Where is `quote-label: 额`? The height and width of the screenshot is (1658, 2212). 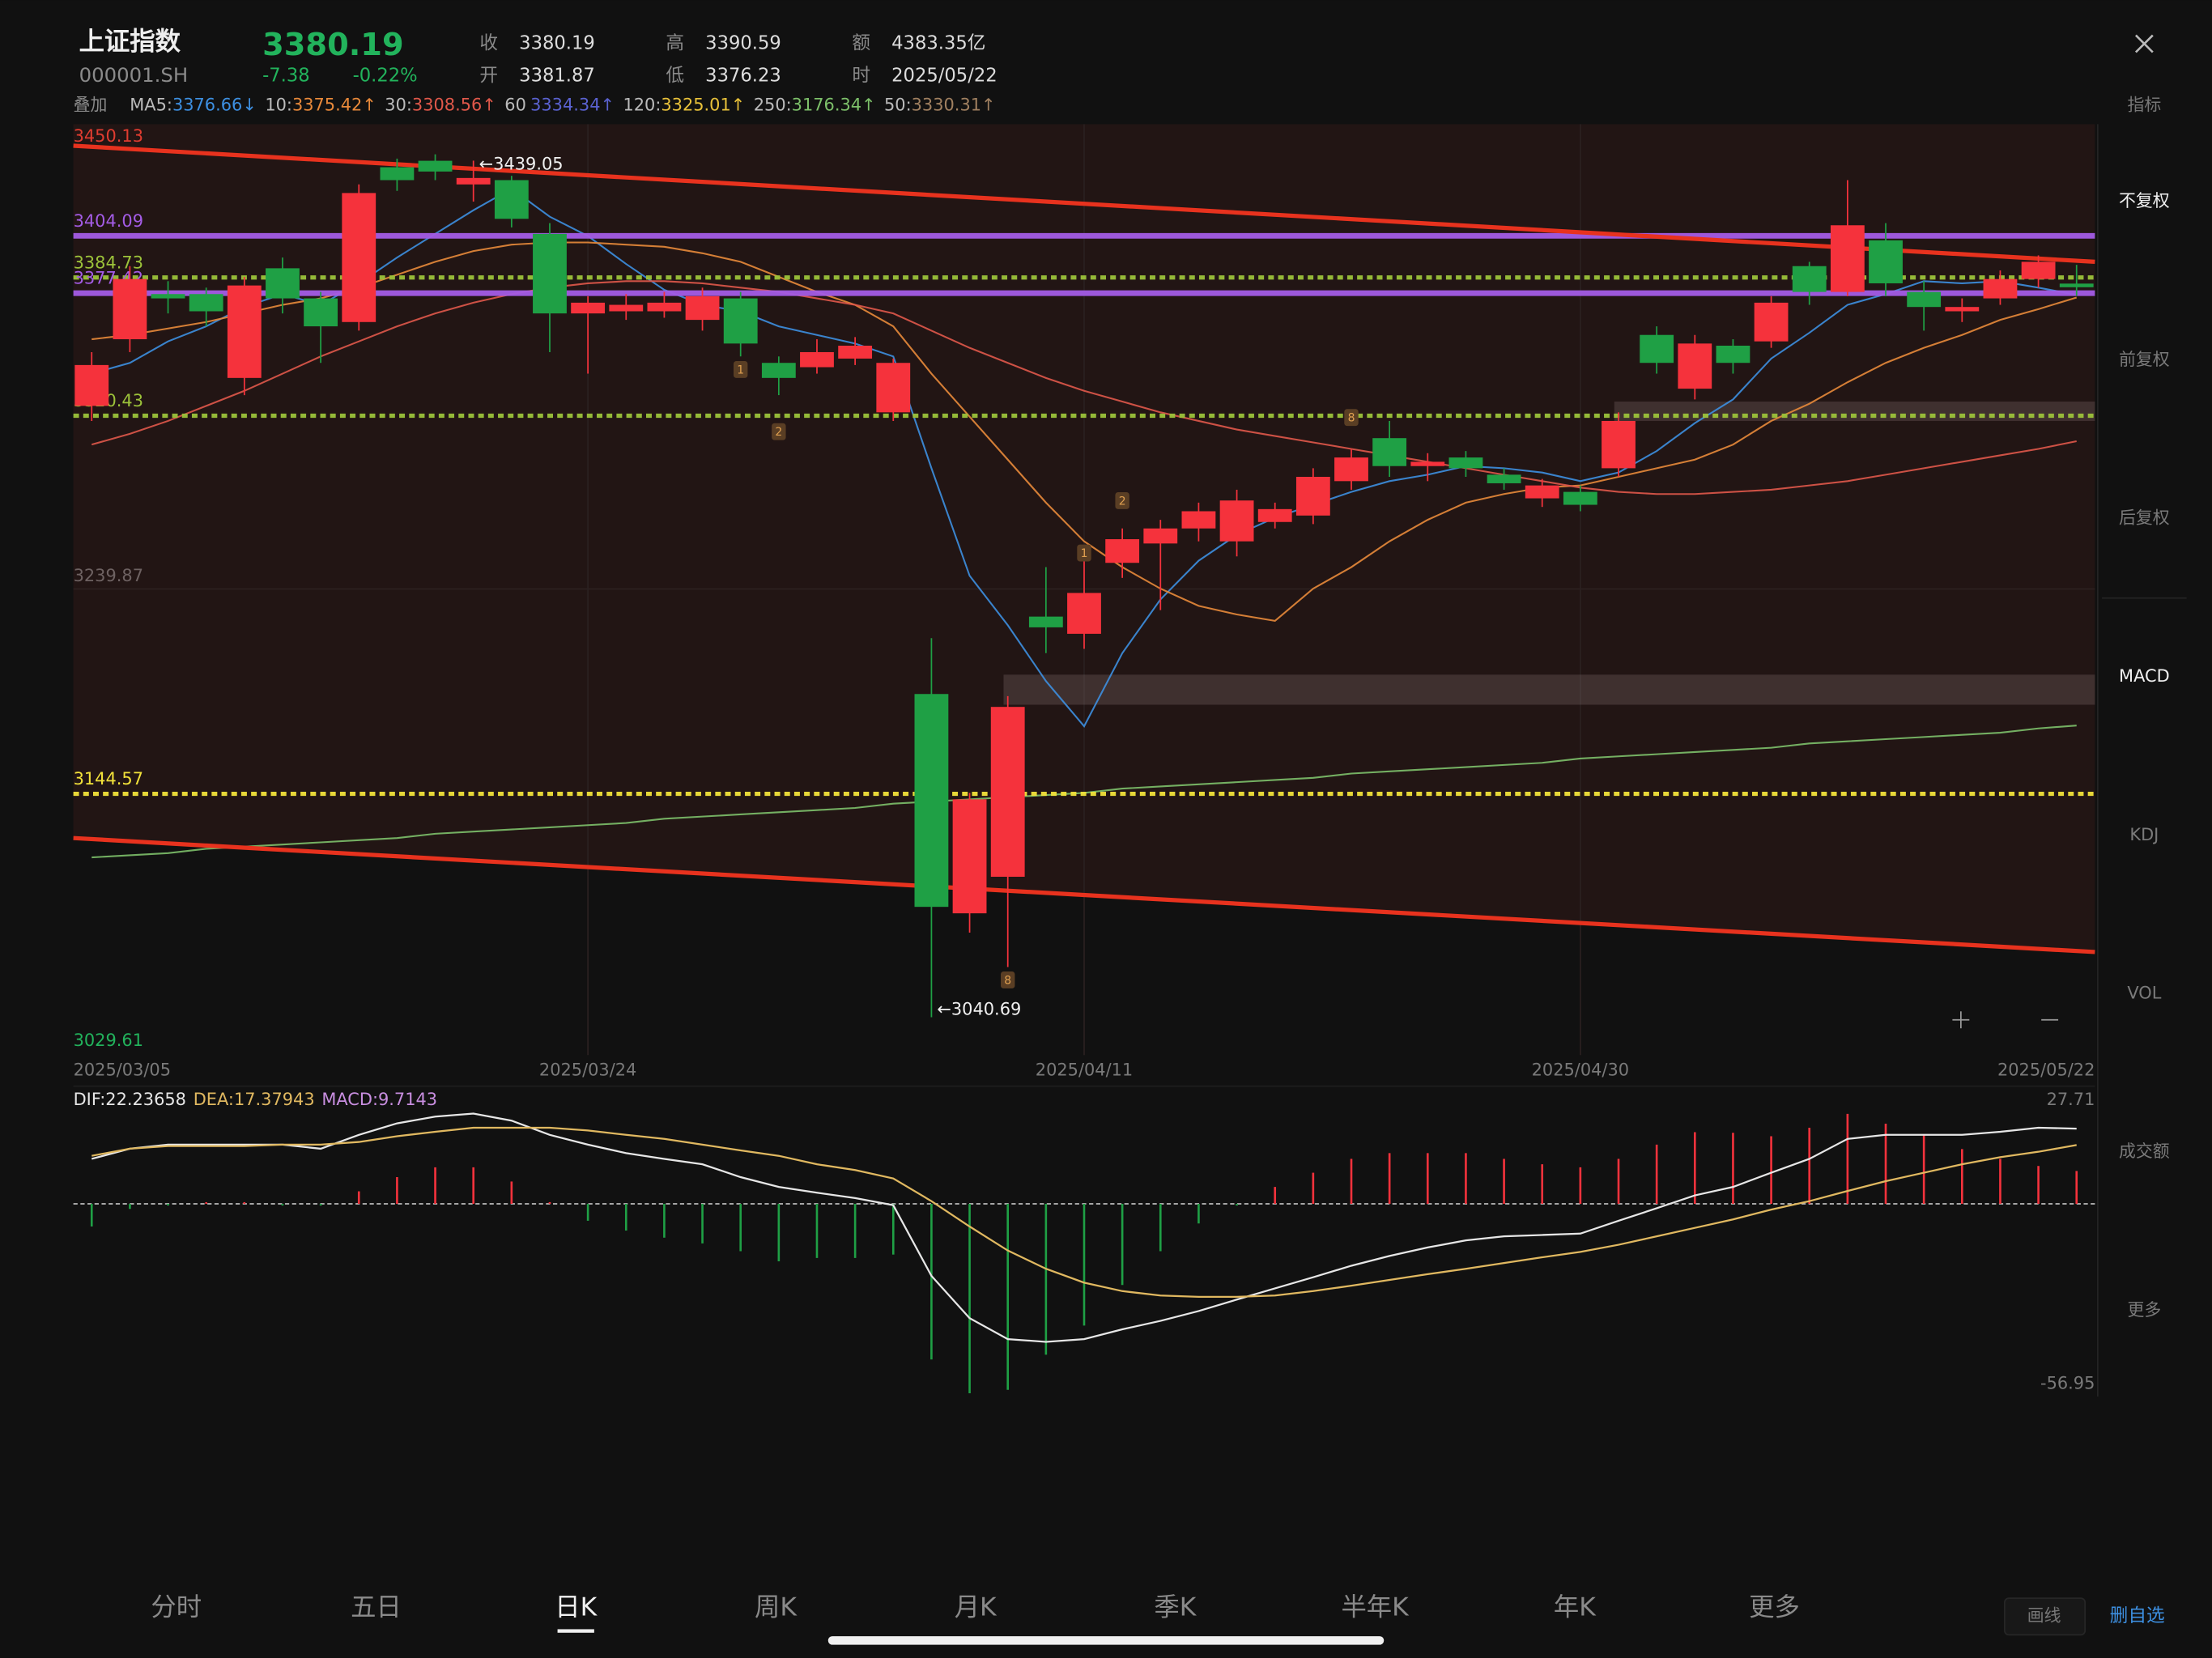 quote-label: 额 is located at coordinates (861, 43).